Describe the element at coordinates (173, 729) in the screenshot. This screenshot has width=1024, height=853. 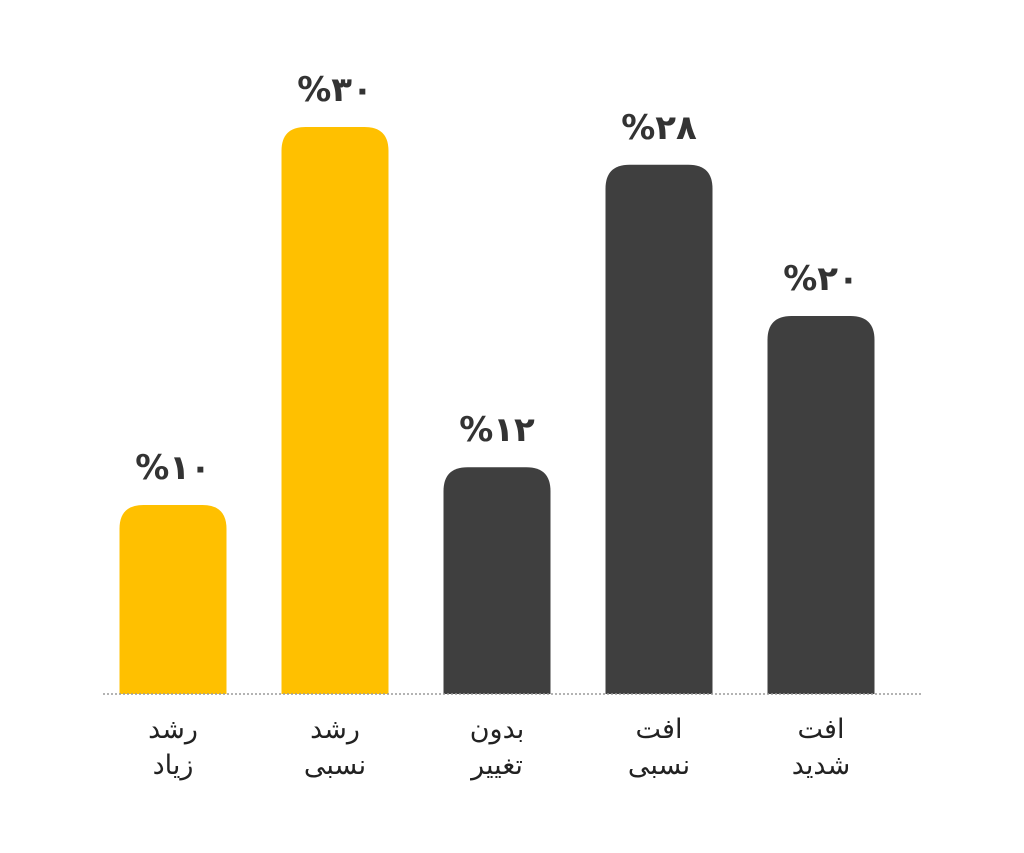
I see `category-label-1-line-1: رشد` at that location.